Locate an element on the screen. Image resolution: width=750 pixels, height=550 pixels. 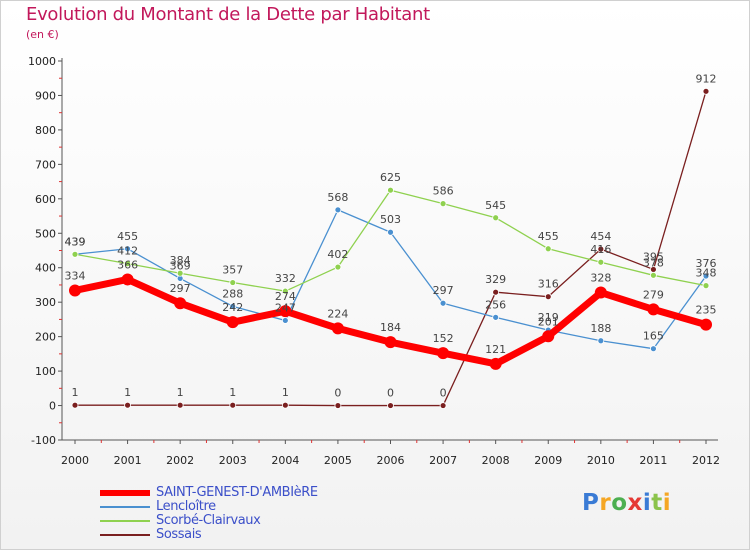
data-label: 334 is located at coordinates (75, 275).